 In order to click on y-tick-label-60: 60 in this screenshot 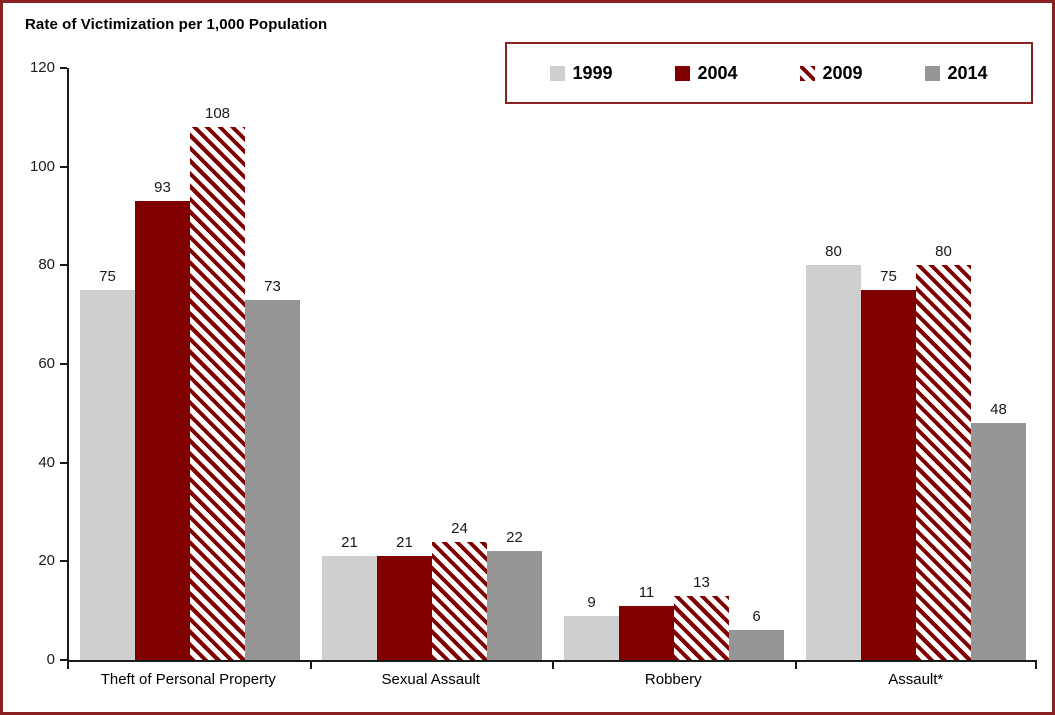, I will do `click(46, 363)`.